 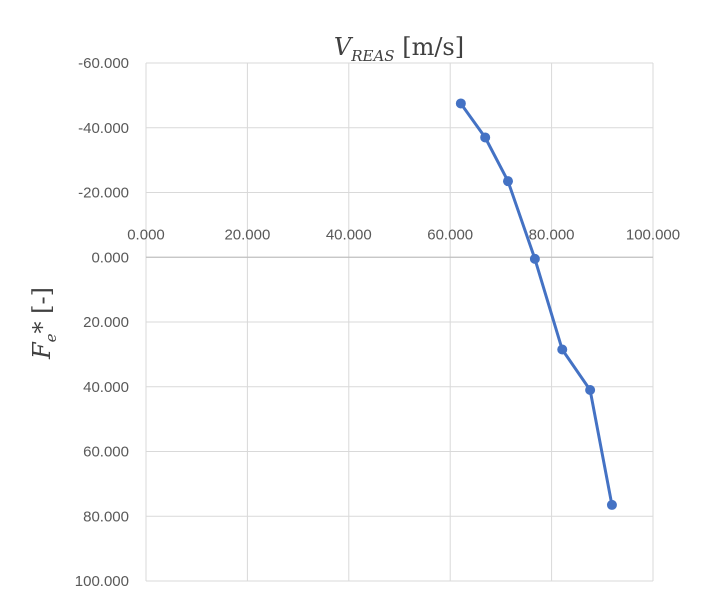 I want to click on chart-title: VREAS [m/s], so click(x=399, y=49).